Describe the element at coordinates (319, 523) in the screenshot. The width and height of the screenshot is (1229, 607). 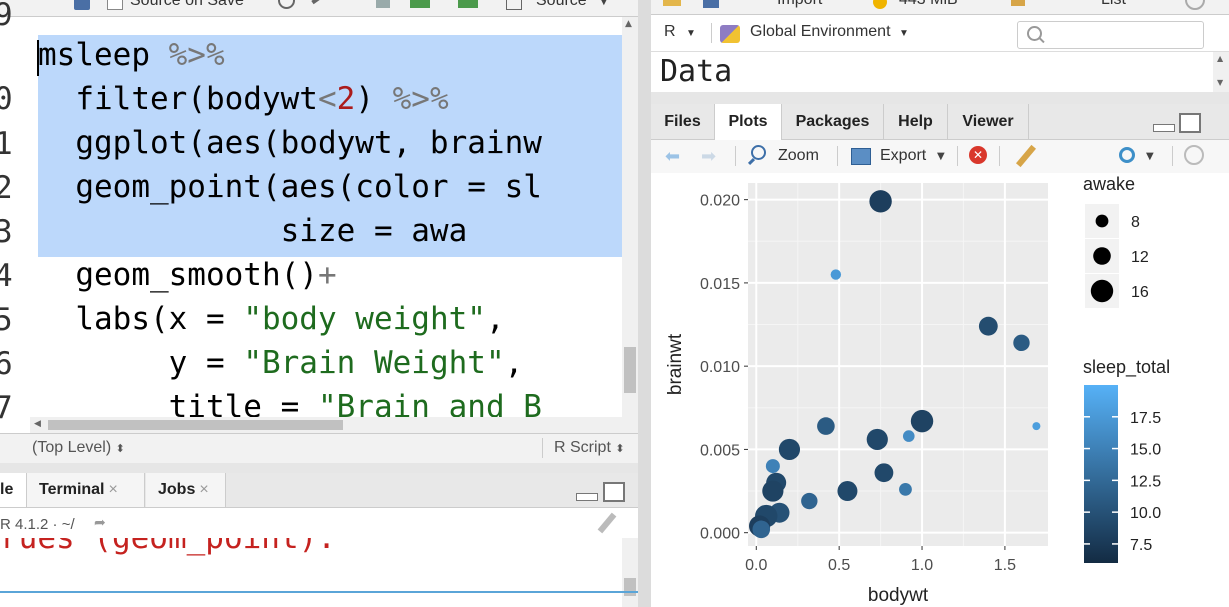
I see `console-path-bar: R 4.1.2 · ~/ ➦` at that location.